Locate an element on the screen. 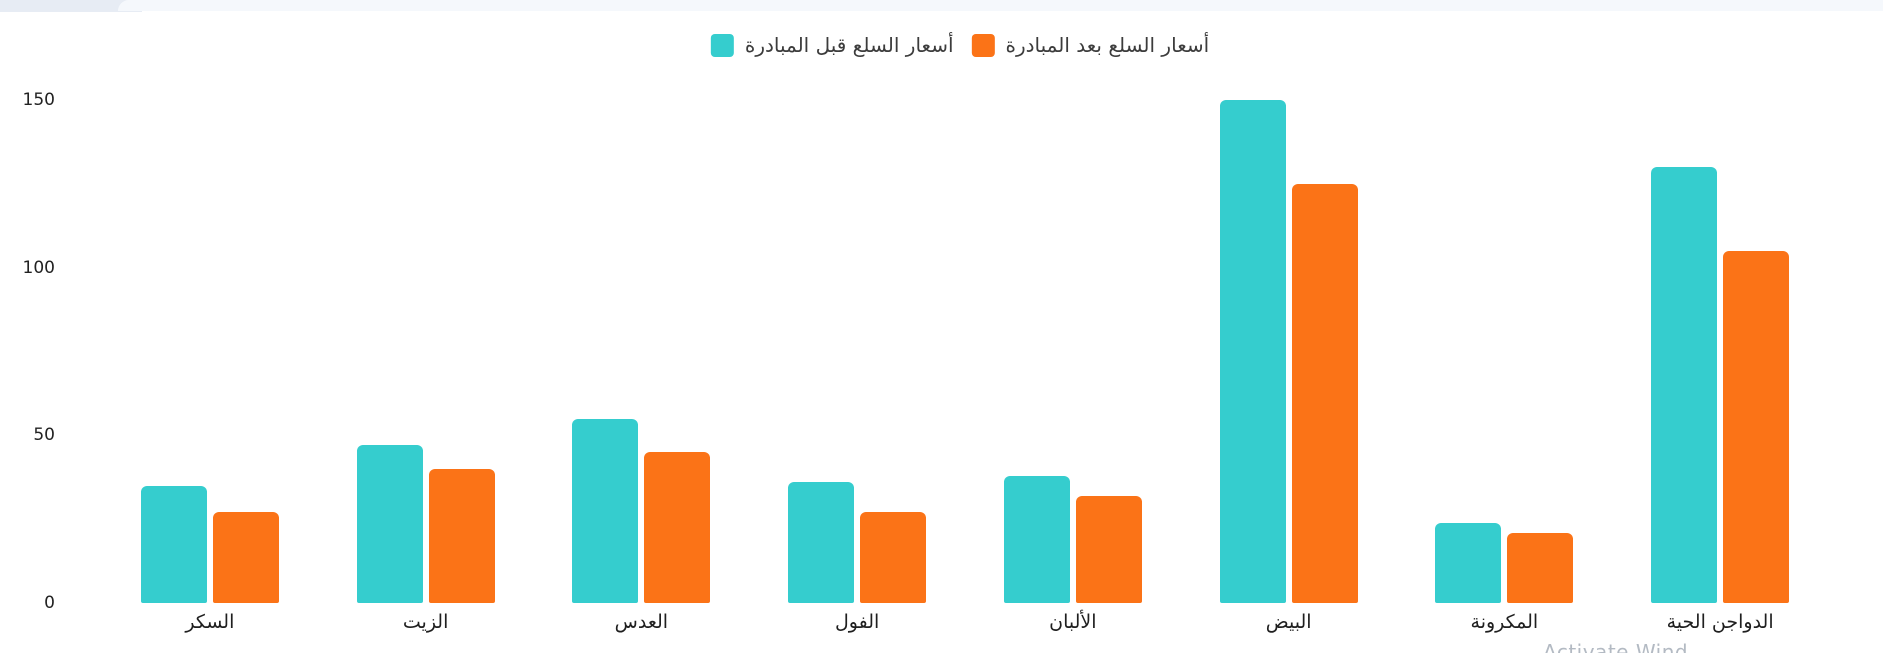  y-axis-tick-label-50: 50 is located at coordinates (44, 435).